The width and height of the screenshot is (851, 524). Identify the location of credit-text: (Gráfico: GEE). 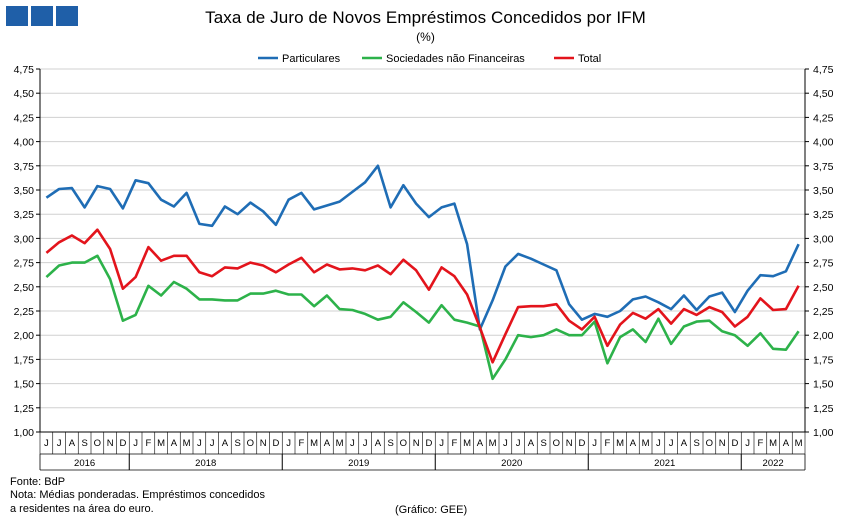
(431, 510).